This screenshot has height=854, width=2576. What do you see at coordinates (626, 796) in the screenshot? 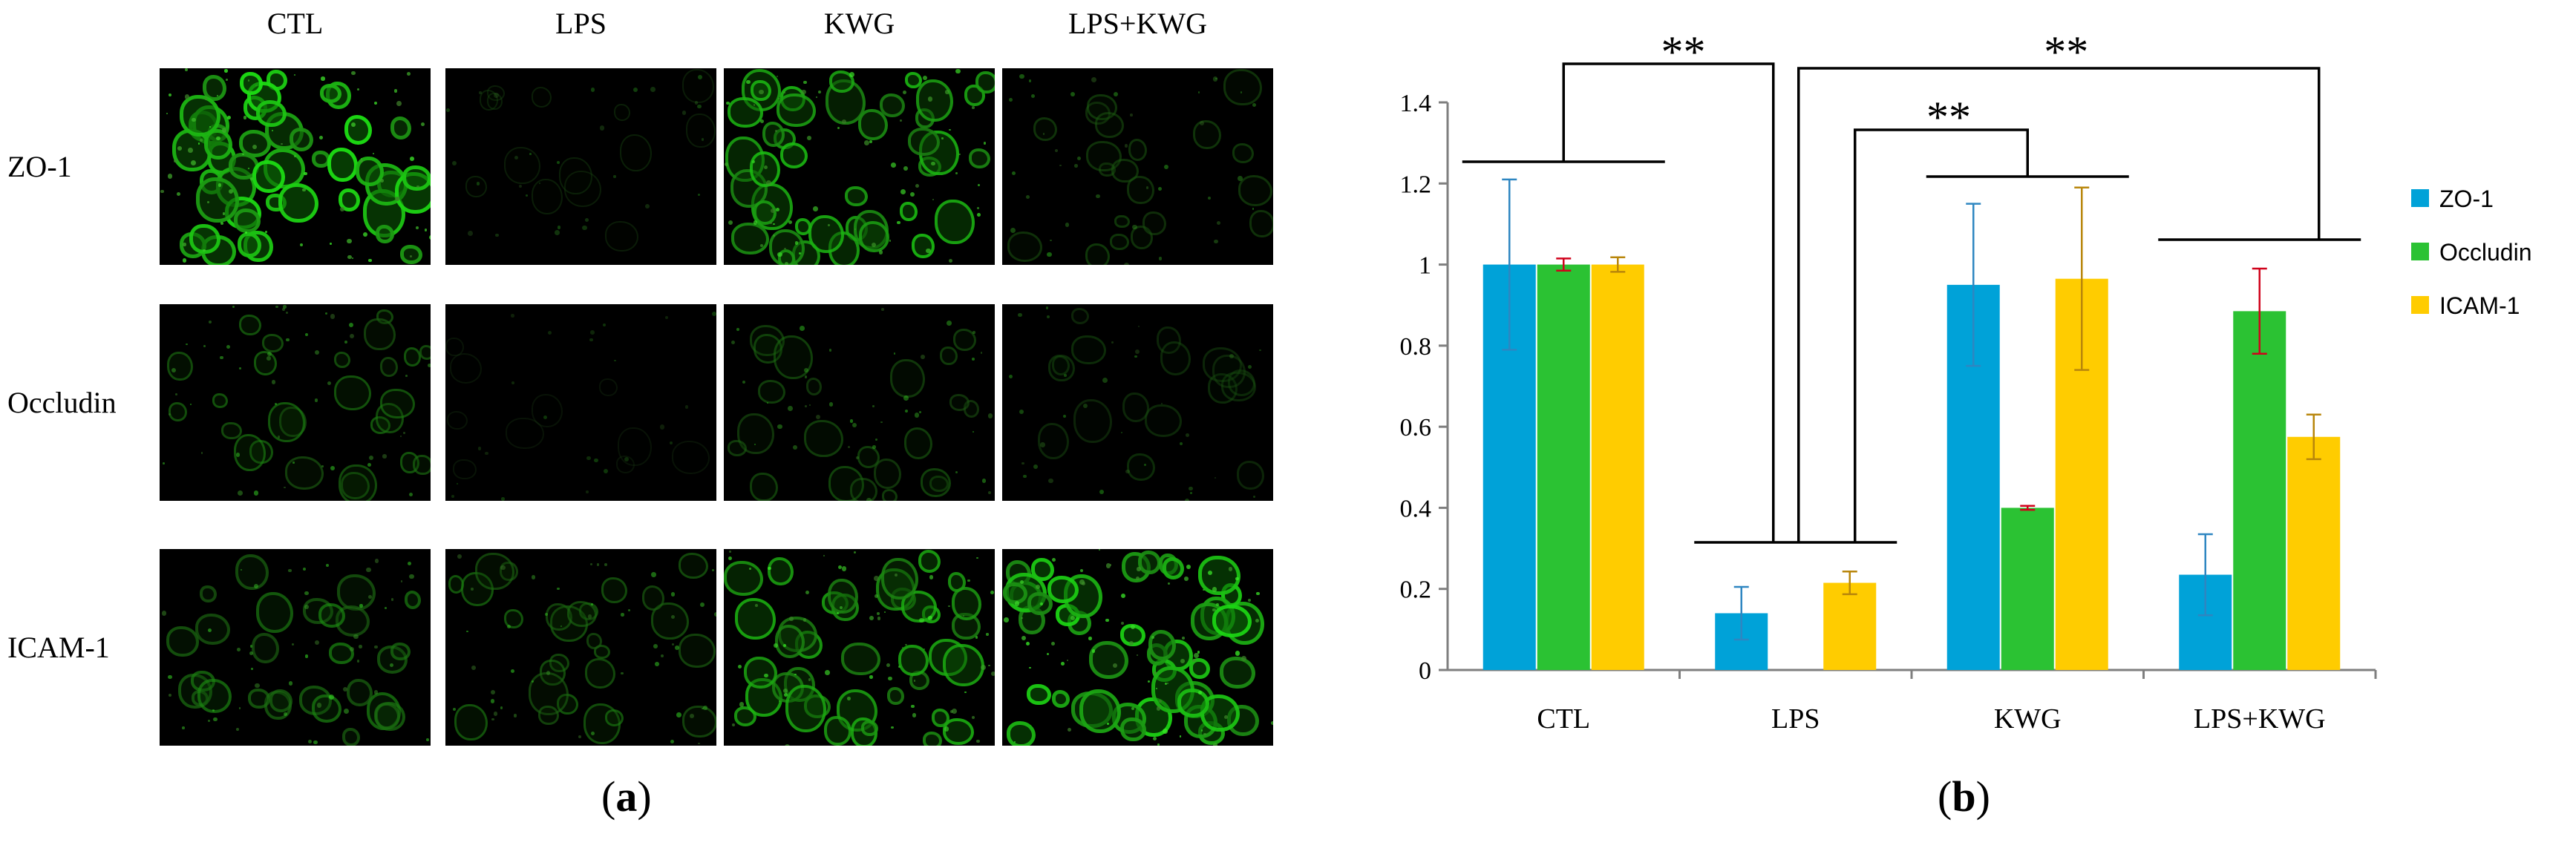
I see `panel-a-tag: (a)` at bounding box center [626, 796].